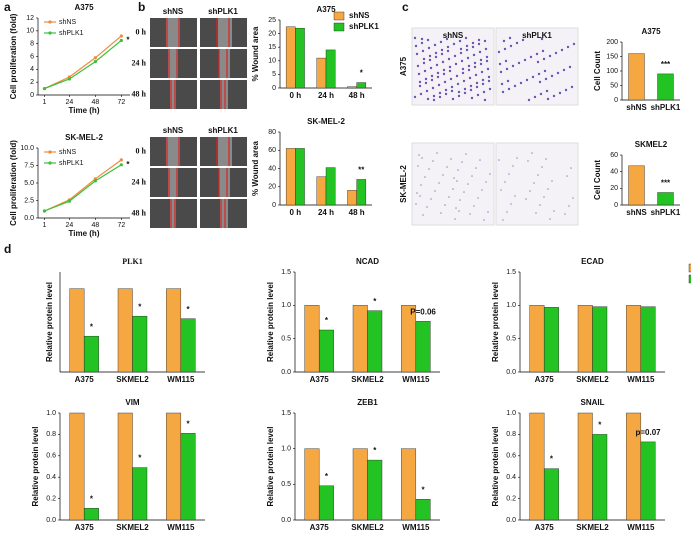 The width and height of the screenshot is (691, 536). I want to click on y-tick-label: 2, so click(32, 82).